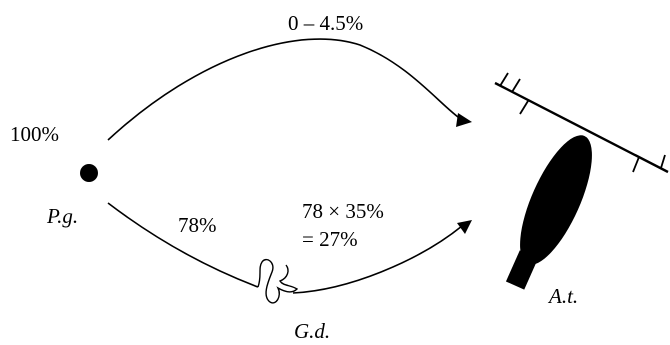 The height and width of the screenshot is (345, 670). I want to click on pg-label: P.g., so click(62, 216).